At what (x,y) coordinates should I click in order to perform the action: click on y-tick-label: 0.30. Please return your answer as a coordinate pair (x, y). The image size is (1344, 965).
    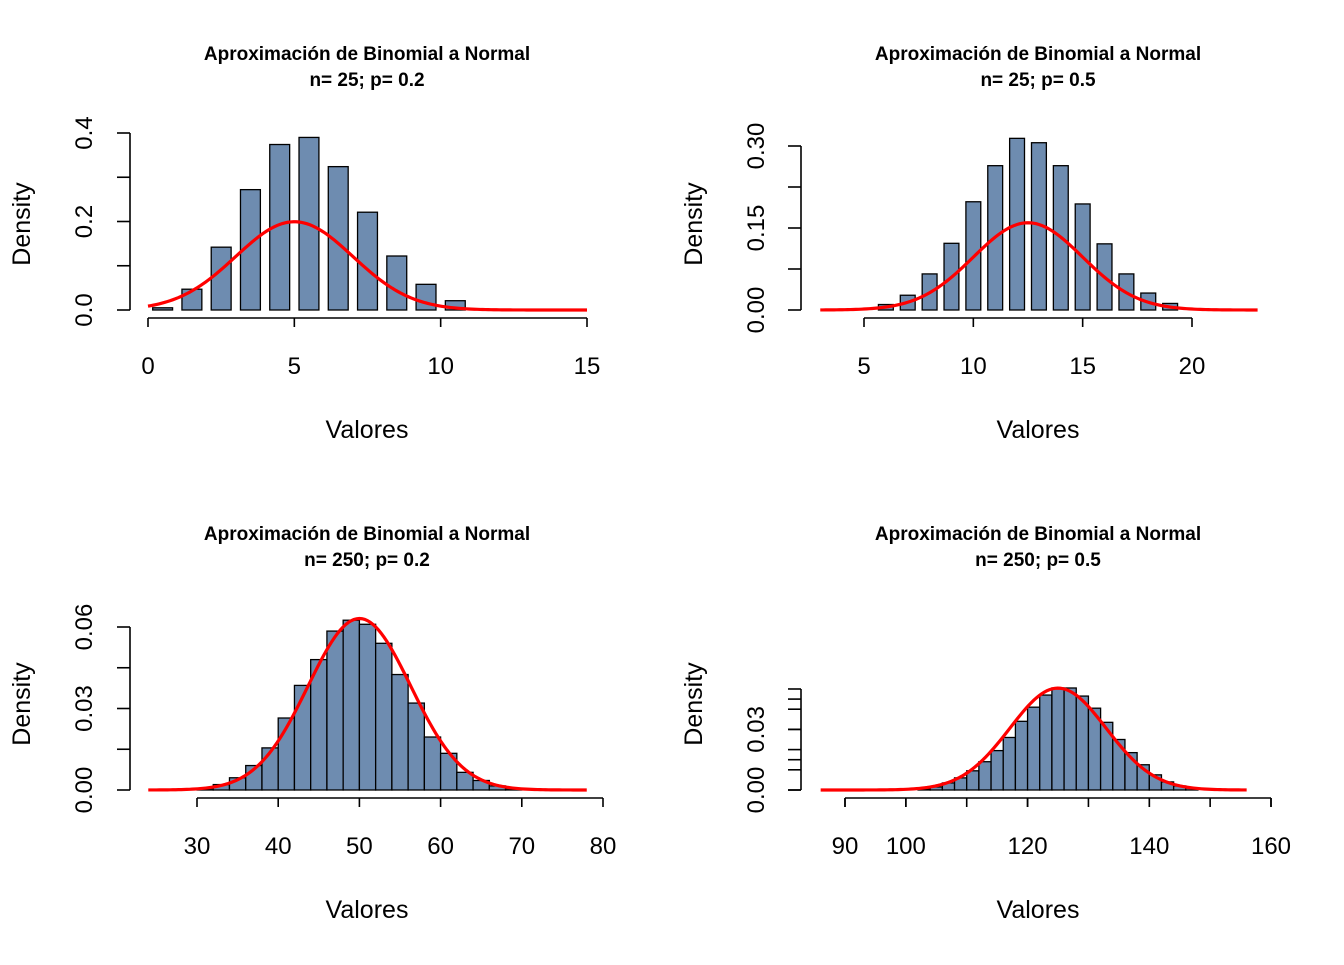
    Looking at the image, I should click on (756, 146).